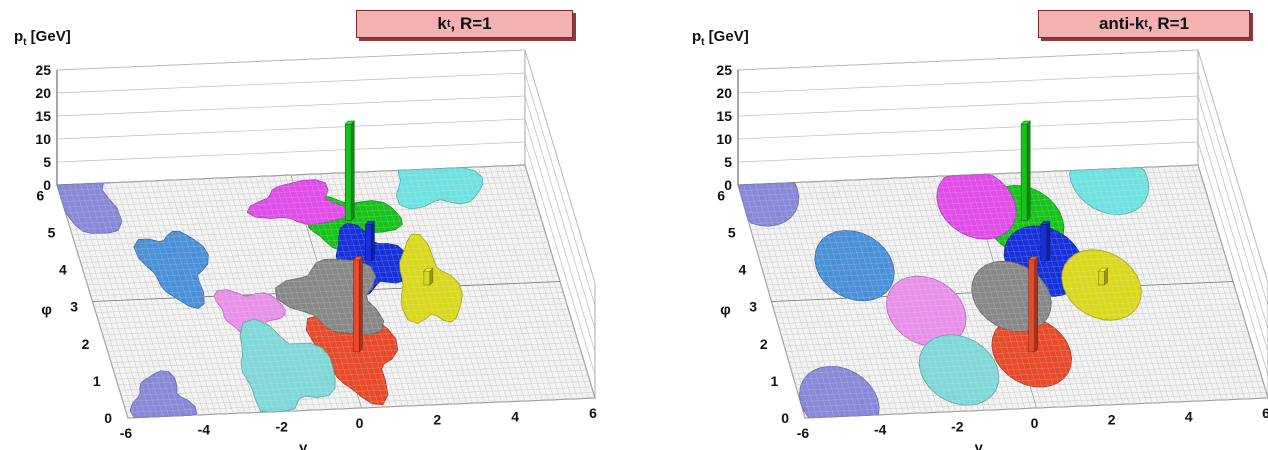 The image size is (1268, 450). Describe the element at coordinates (442, 23) in the screenshot. I see `title-main: k` at that location.